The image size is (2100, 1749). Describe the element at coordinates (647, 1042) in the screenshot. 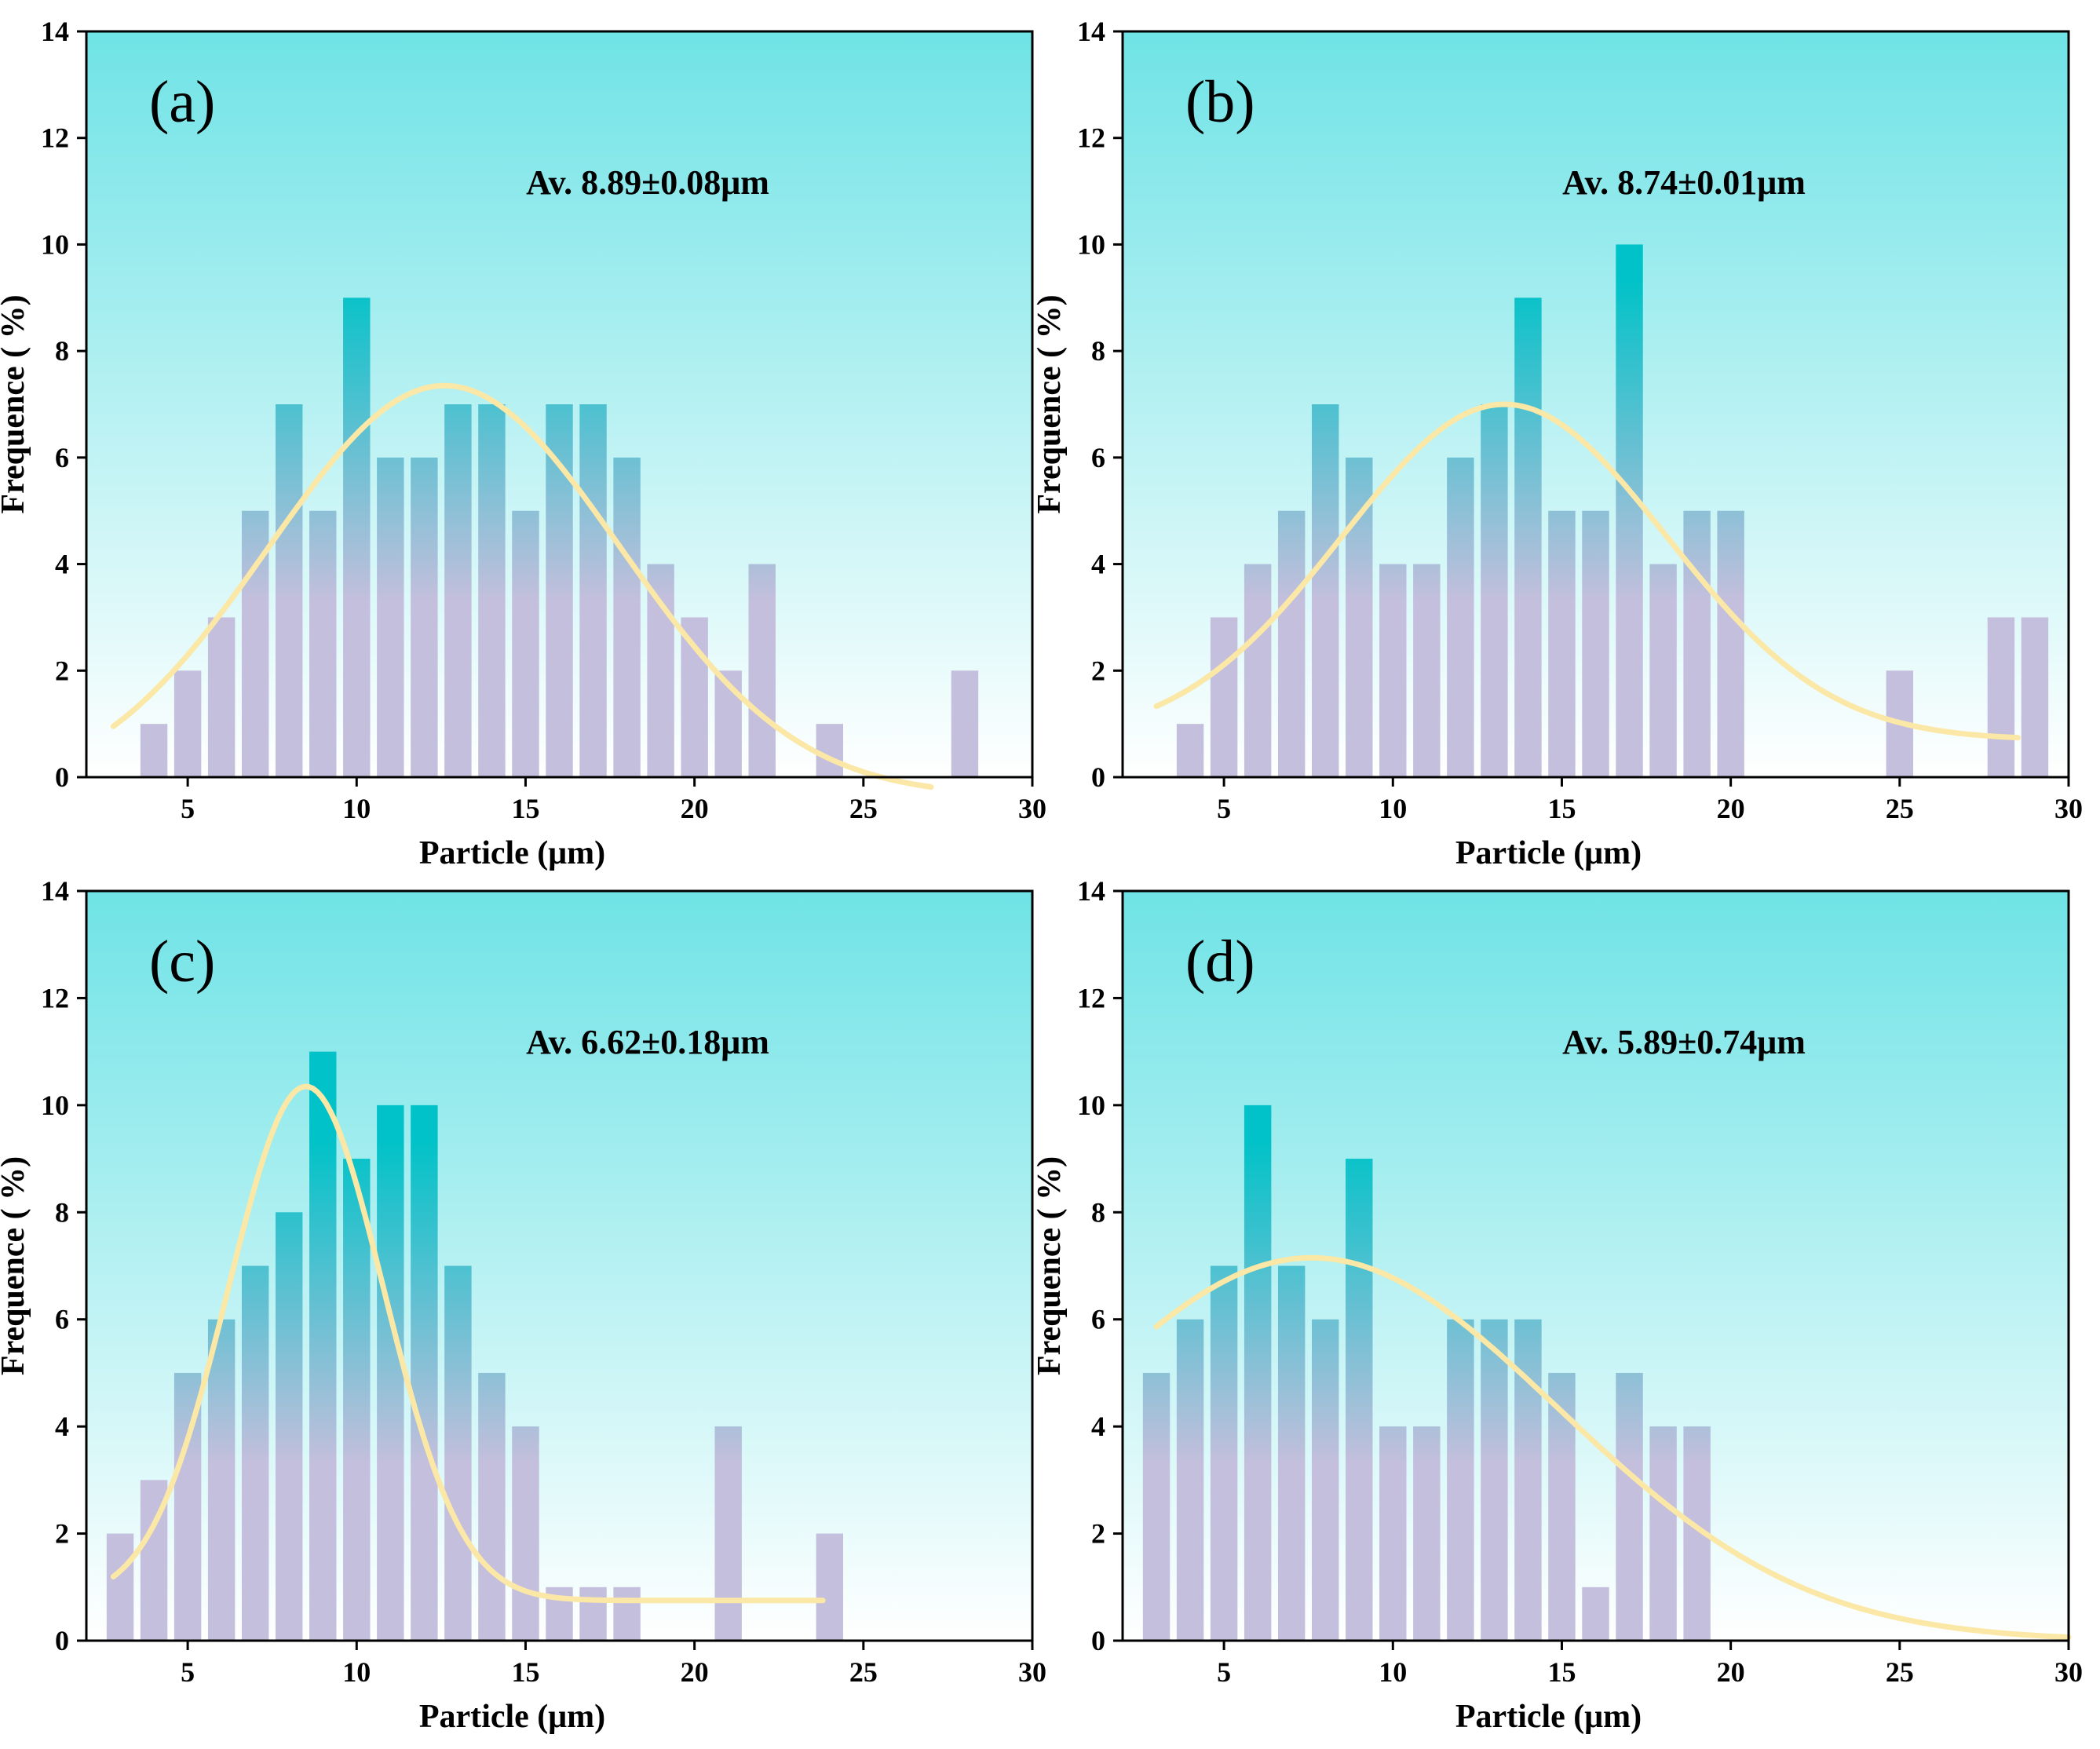

I see `average-size-annotation: Av. 6.62±0.18μm` at that location.